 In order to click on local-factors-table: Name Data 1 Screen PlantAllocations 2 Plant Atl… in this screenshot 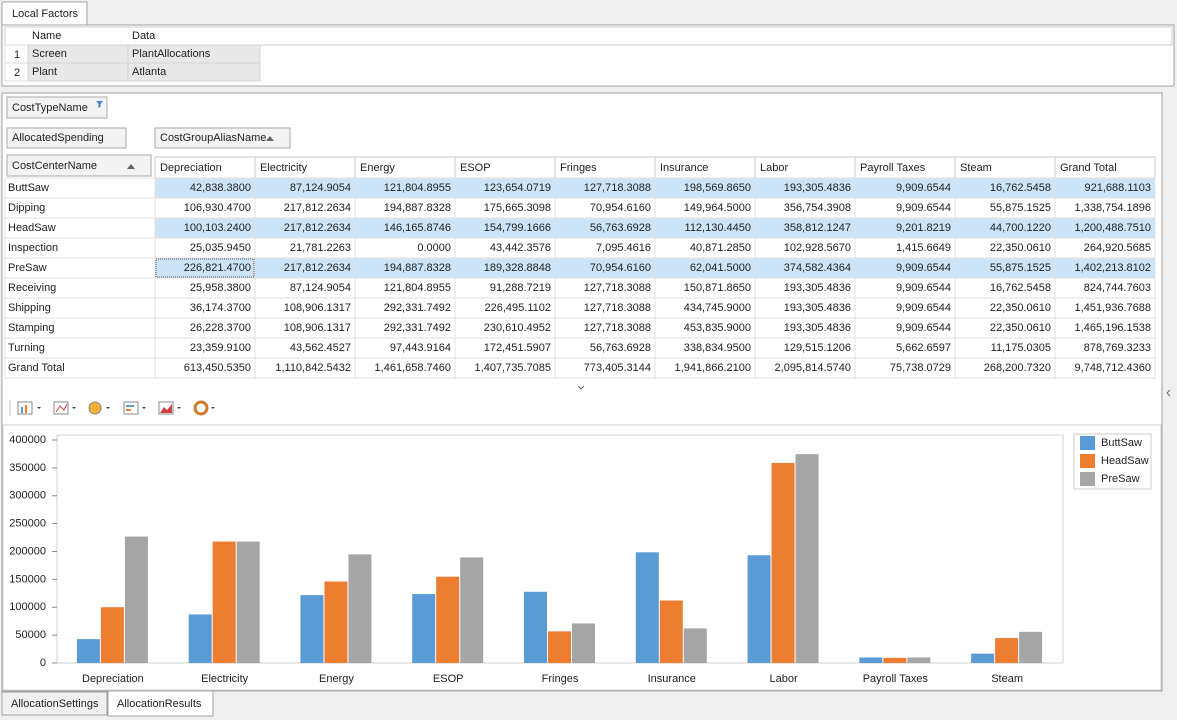, I will do `click(588, 54)`.